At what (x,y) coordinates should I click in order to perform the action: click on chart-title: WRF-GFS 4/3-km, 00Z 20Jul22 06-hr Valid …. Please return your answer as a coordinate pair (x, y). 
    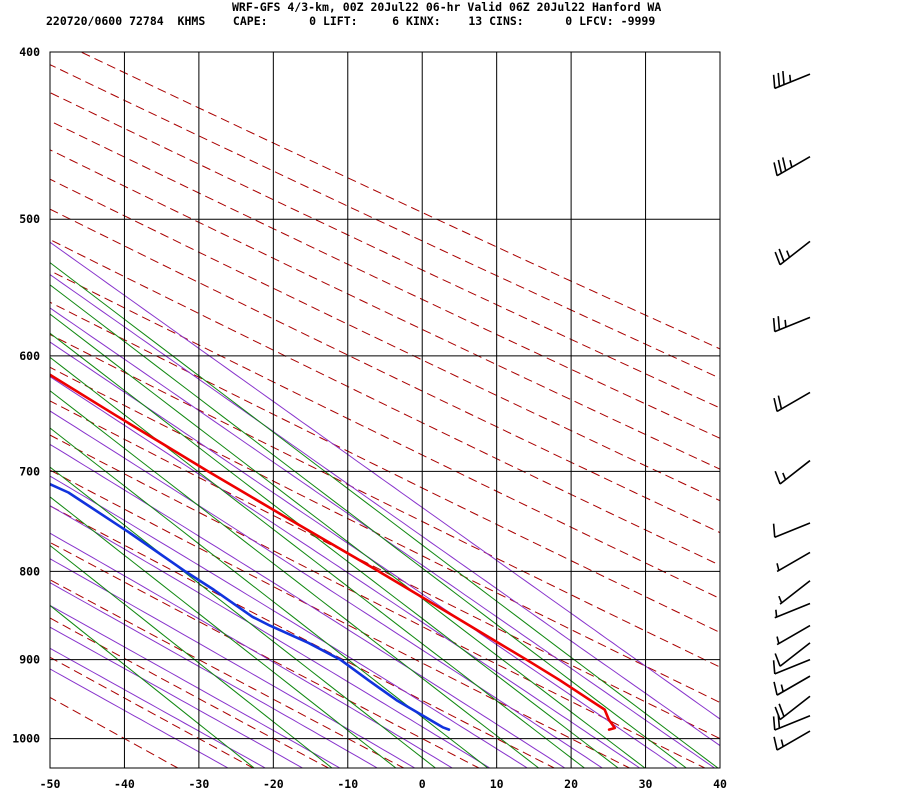
    Looking at the image, I should click on (447, 7).